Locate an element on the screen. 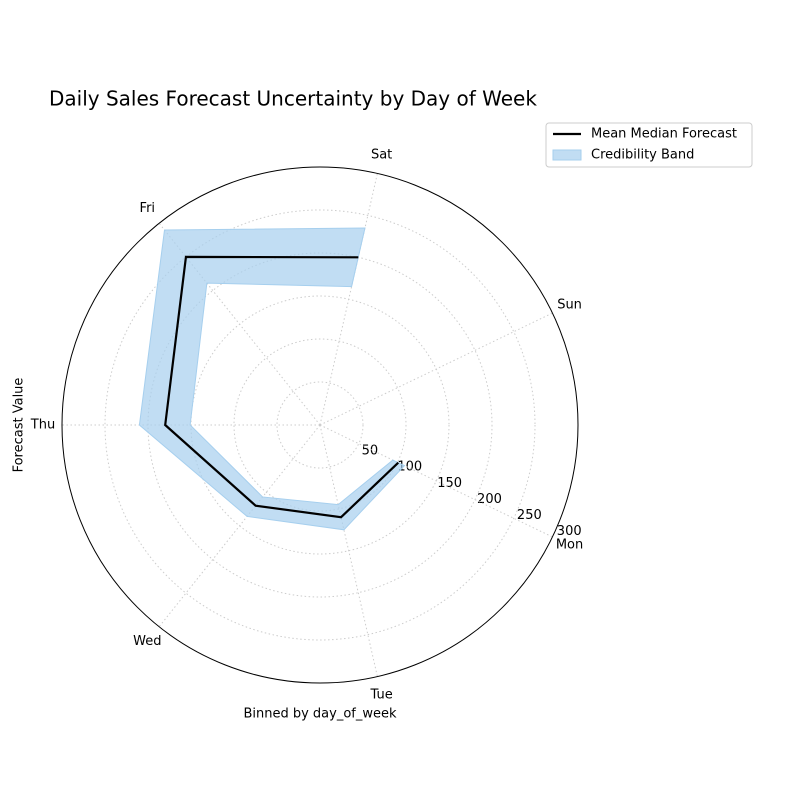 Image resolution: width=800 pixels, height=800 pixels. band is located at coordinates (272, 379).